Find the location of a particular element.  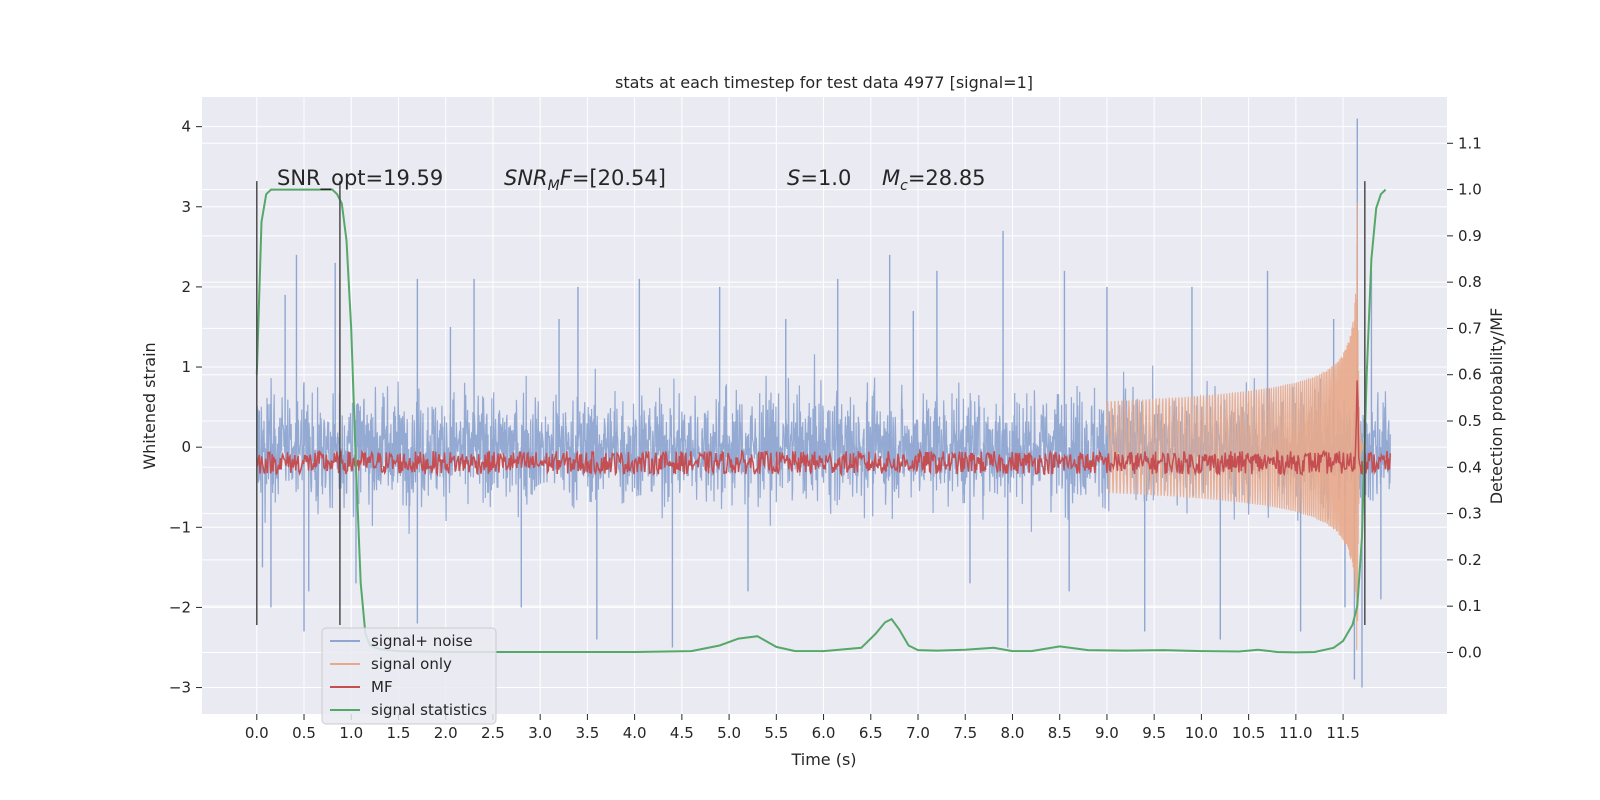

x-tick-label: 7.5 is located at coordinates (965, 733).